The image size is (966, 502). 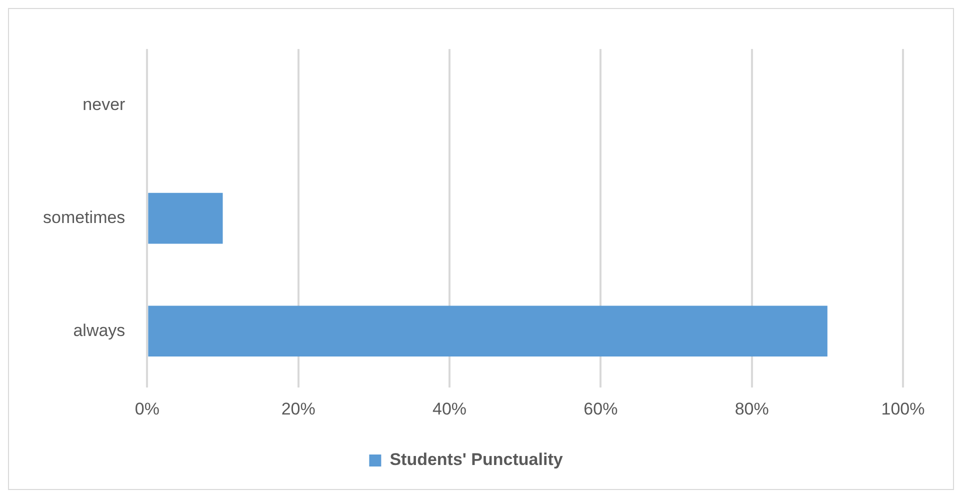 I want to click on y-tick-label: never, so click(x=104, y=104).